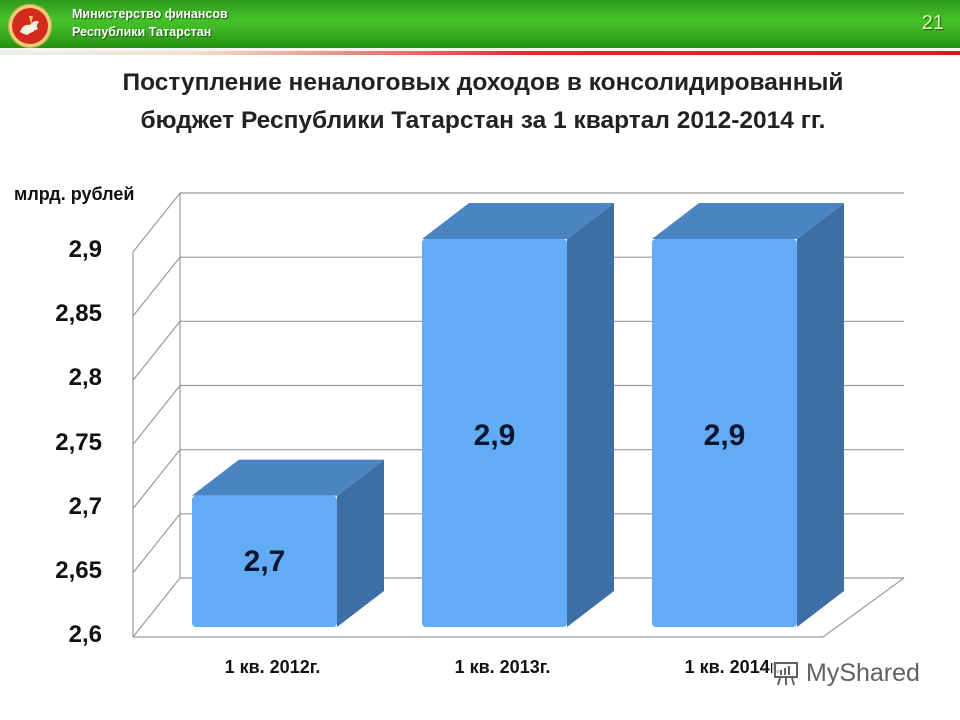  Describe the element at coordinates (480, 24) in the screenshot. I see `header-banner` at that location.